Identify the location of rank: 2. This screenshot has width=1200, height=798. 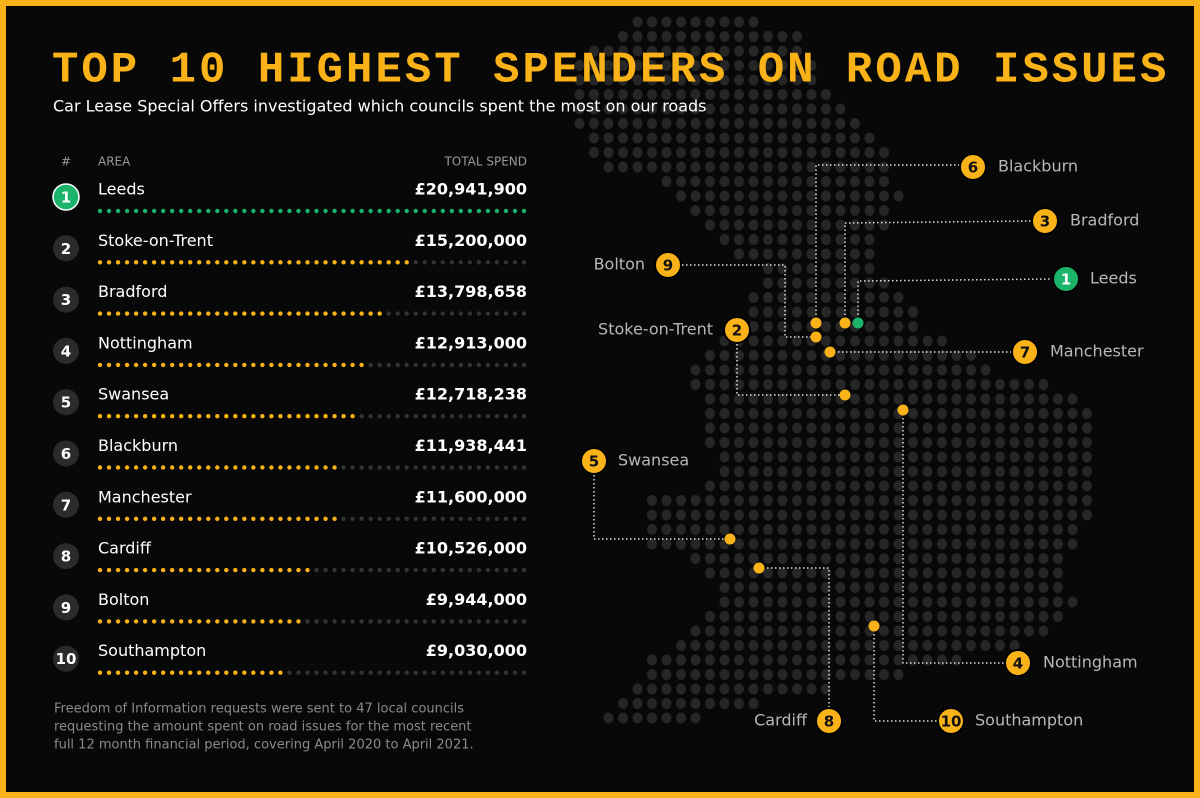
(66, 249).